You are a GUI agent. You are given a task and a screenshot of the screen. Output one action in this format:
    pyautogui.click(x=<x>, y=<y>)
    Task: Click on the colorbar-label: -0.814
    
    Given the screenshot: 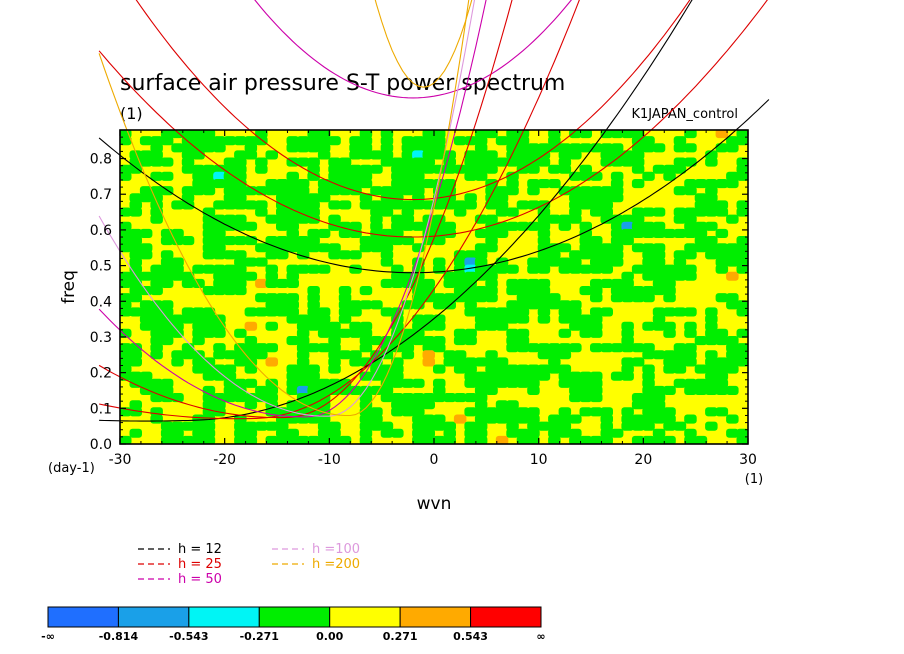 What is the action you would take?
    pyautogui.click(x=119, y=636)
    